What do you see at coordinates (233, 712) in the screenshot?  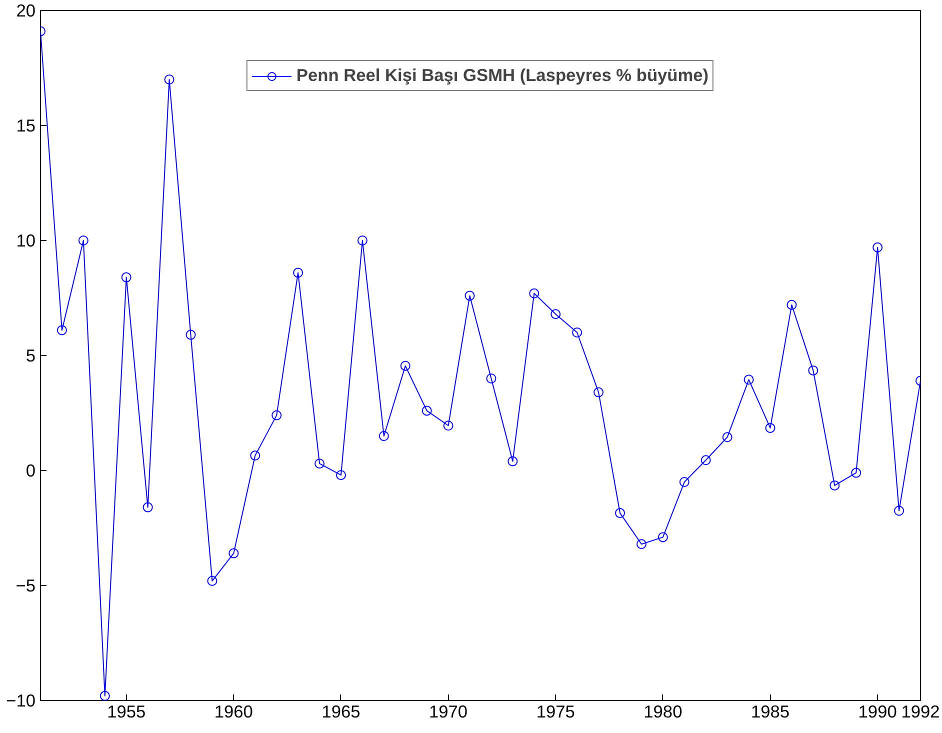 I see `x-tick-label: 1960` at bounding box center [233, 712].